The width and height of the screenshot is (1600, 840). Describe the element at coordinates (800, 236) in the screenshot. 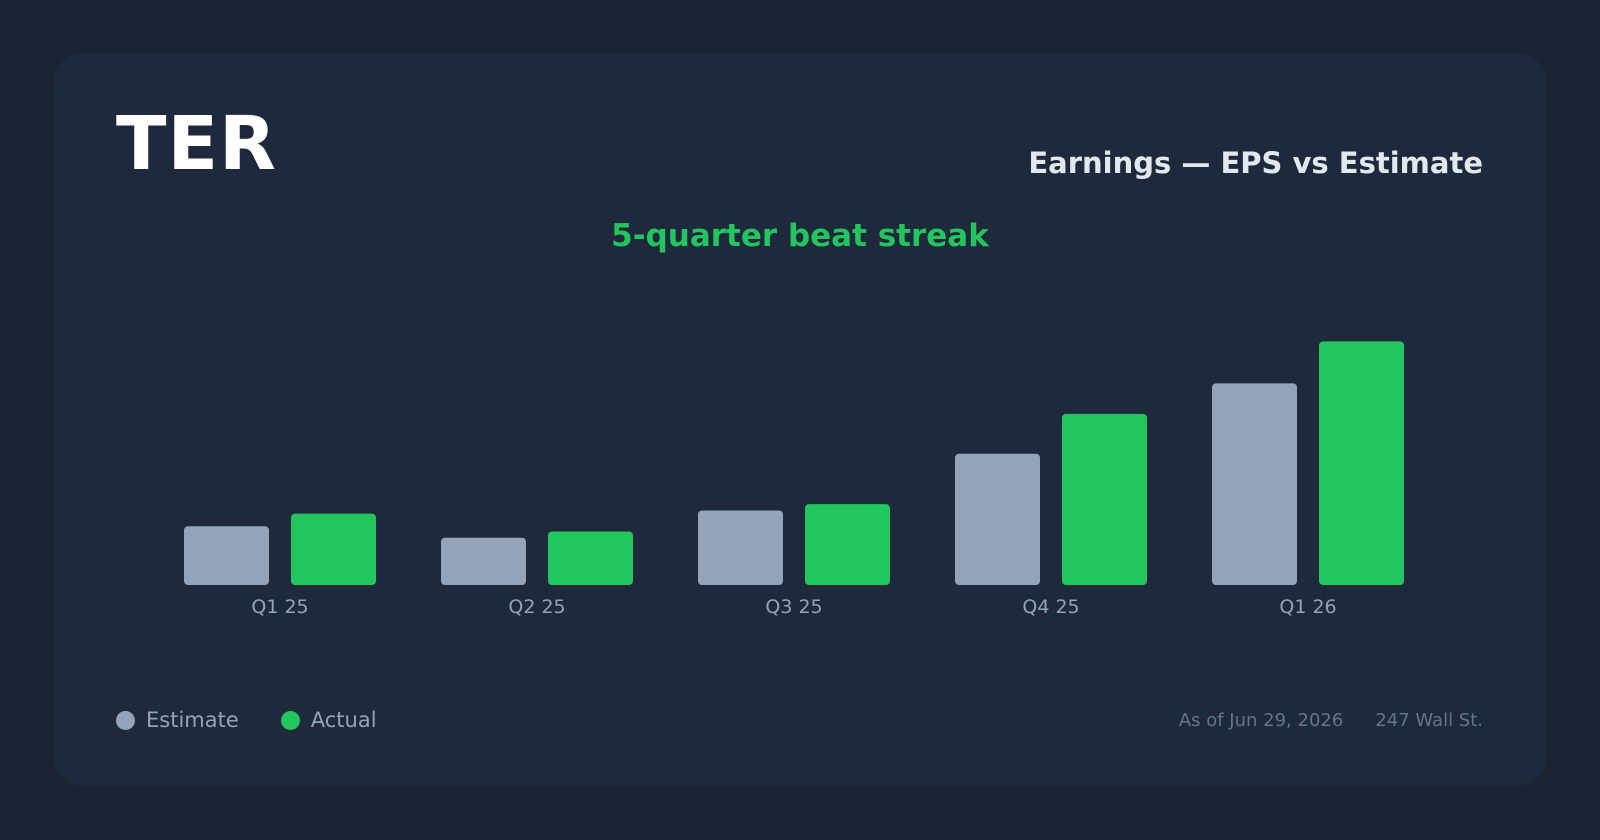

I see `chart-subtitle: 5-quarter beat streak` at that location.